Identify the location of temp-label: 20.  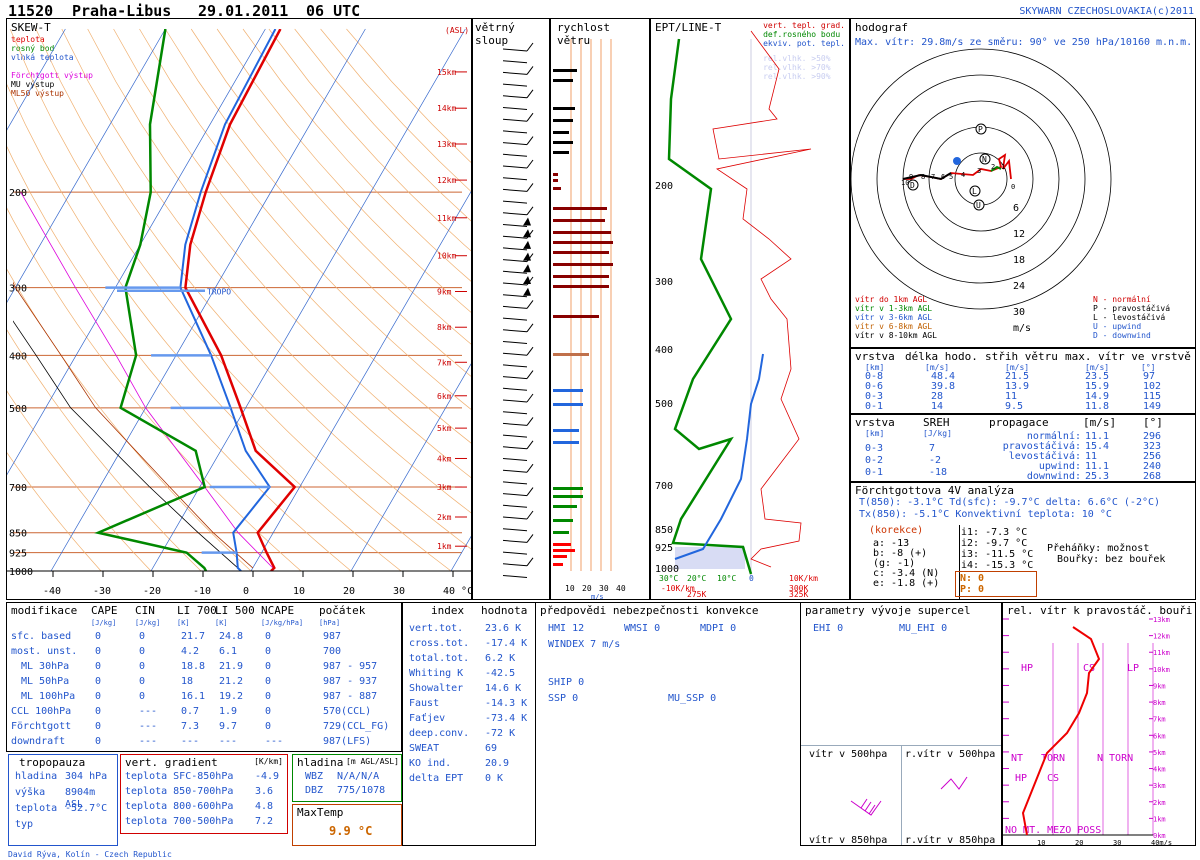
(349, 591).